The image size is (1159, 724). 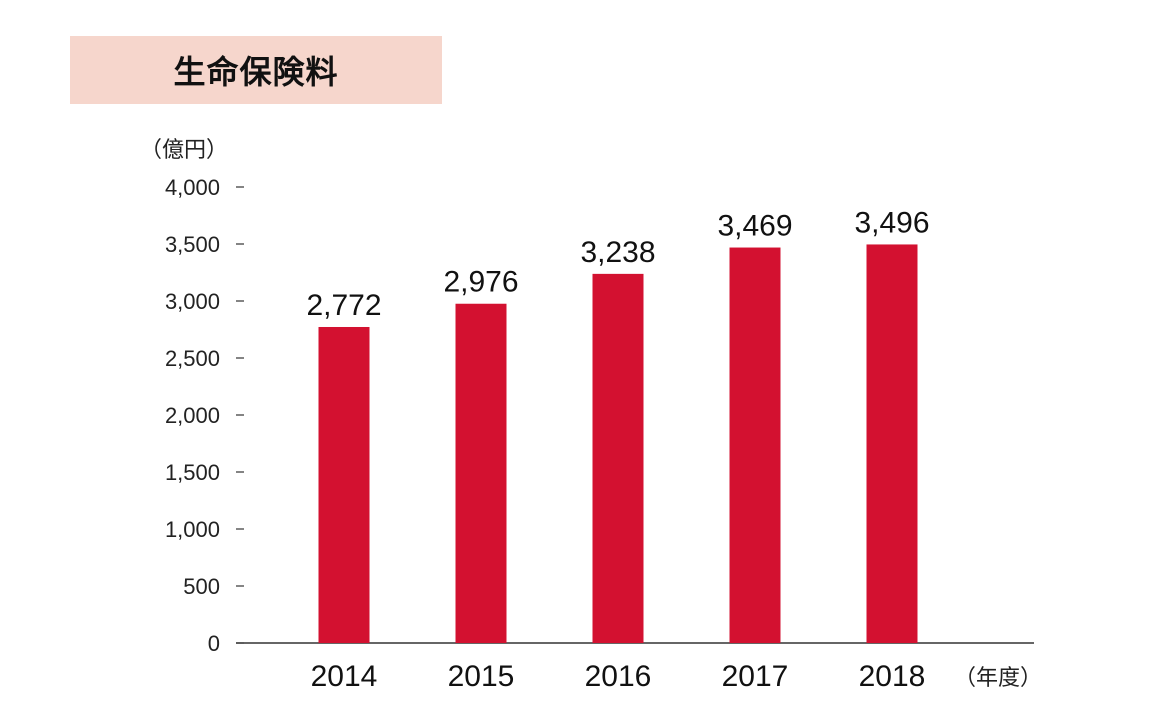 I want to click on y-tick-label: 3,000, so click(x=192, y=301).